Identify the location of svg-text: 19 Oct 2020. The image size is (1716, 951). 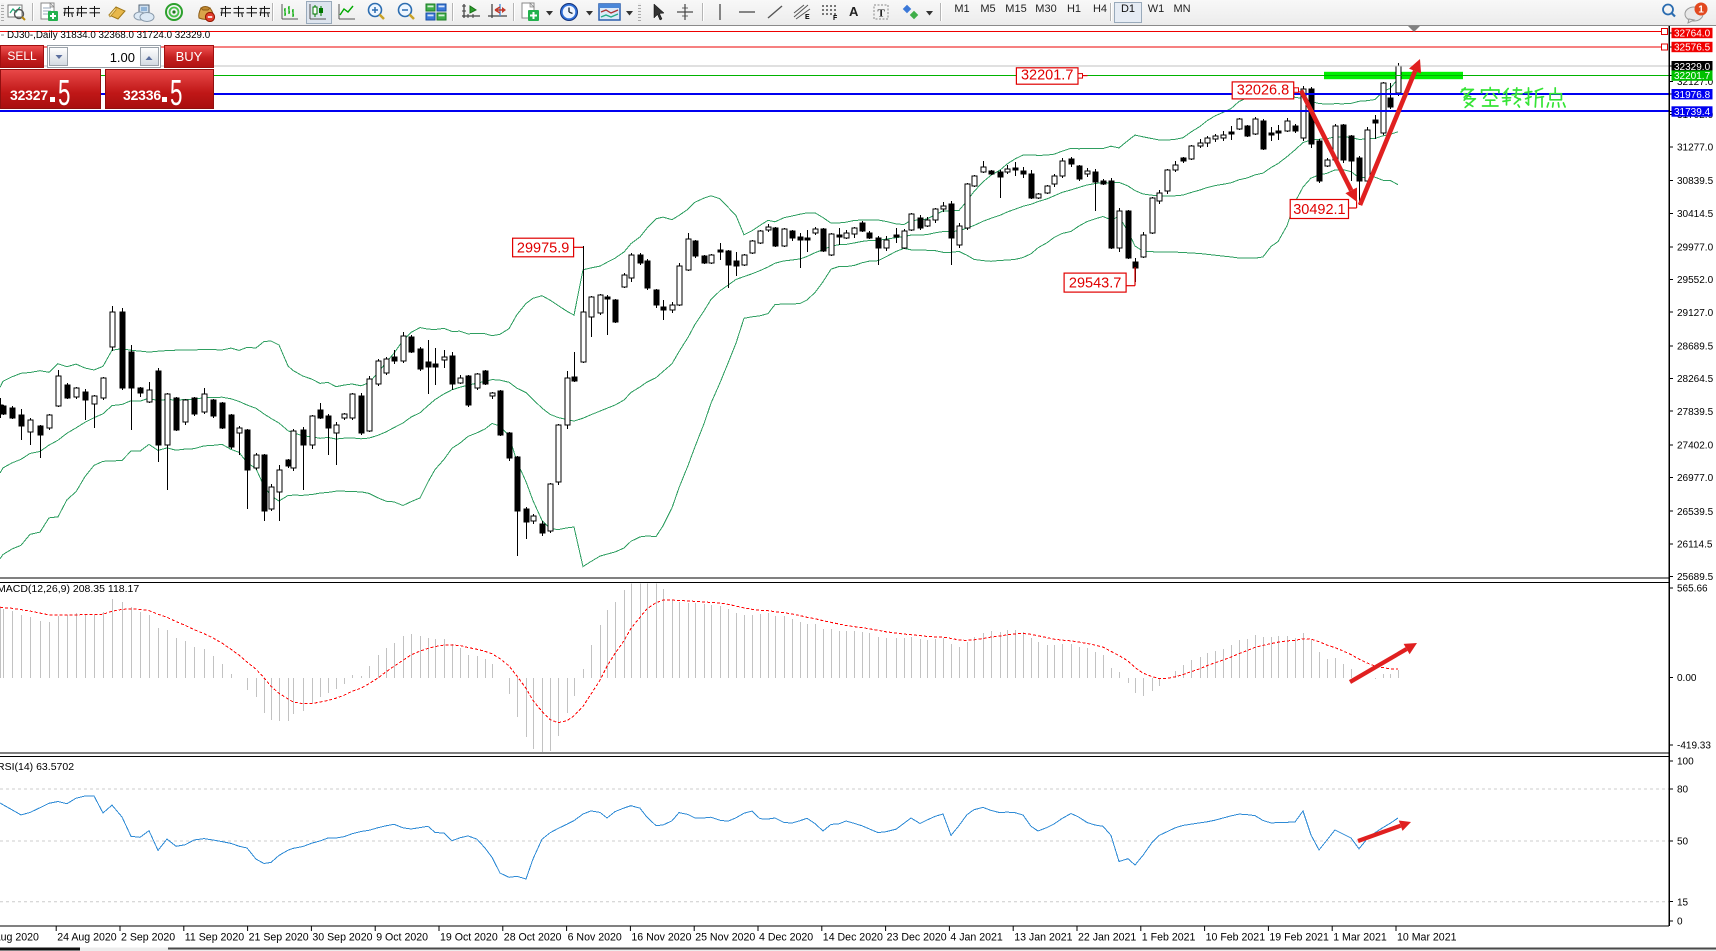
(469, 938).